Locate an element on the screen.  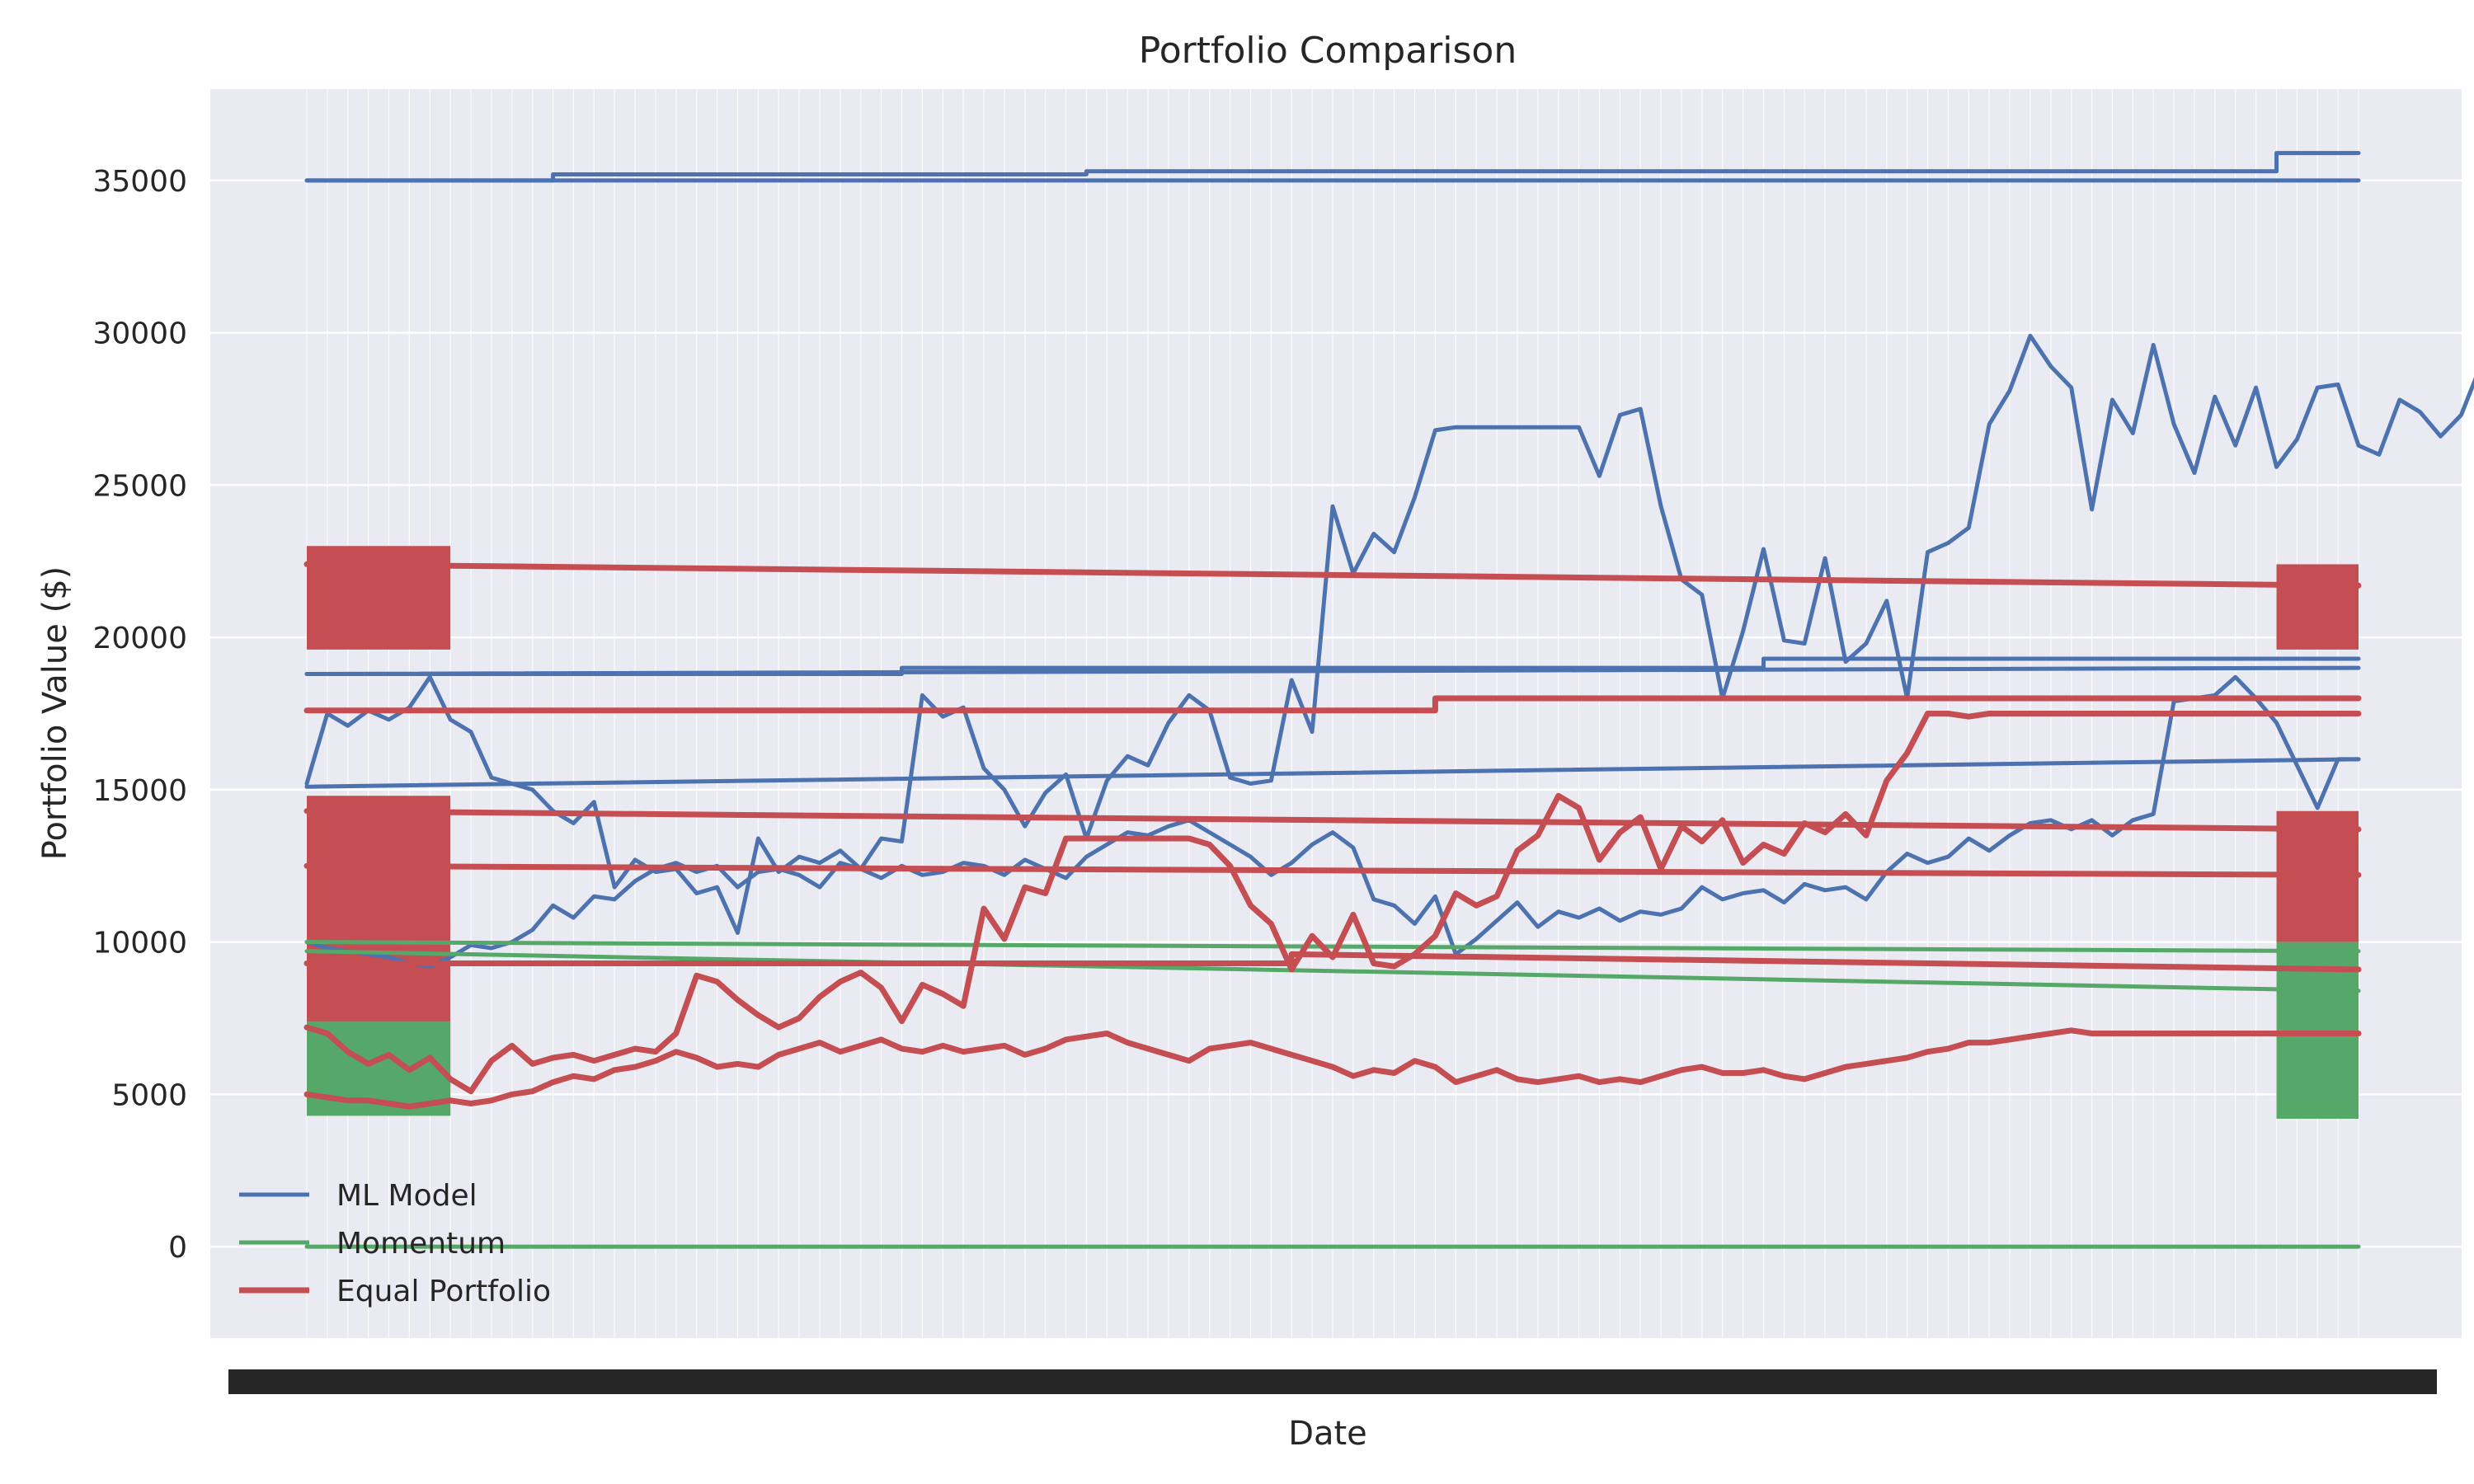
legend-label: ML Model is located at coordinates (406, 1196).